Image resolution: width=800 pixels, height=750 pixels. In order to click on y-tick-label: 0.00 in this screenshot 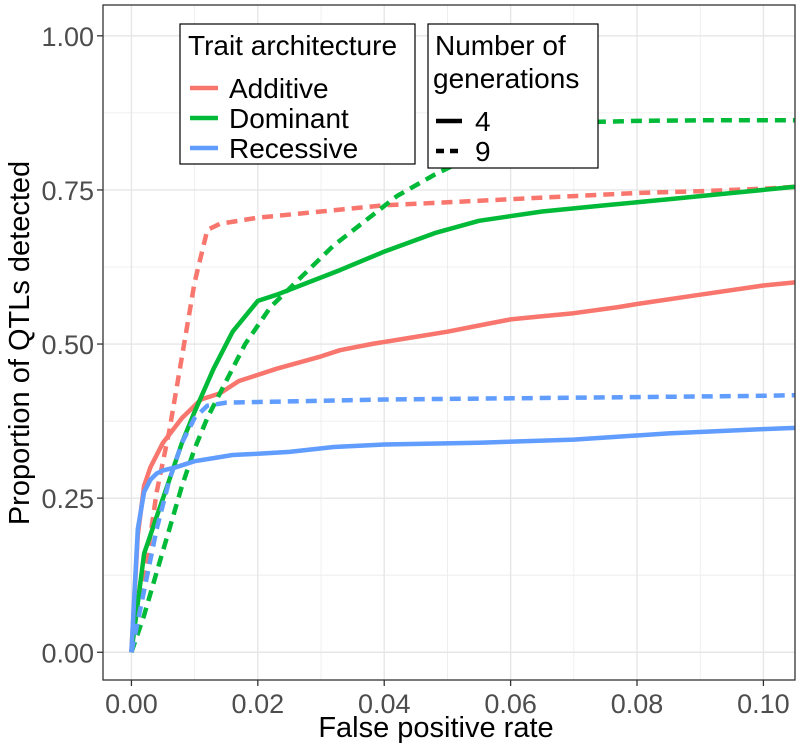, I will do `click(67, 653)`.